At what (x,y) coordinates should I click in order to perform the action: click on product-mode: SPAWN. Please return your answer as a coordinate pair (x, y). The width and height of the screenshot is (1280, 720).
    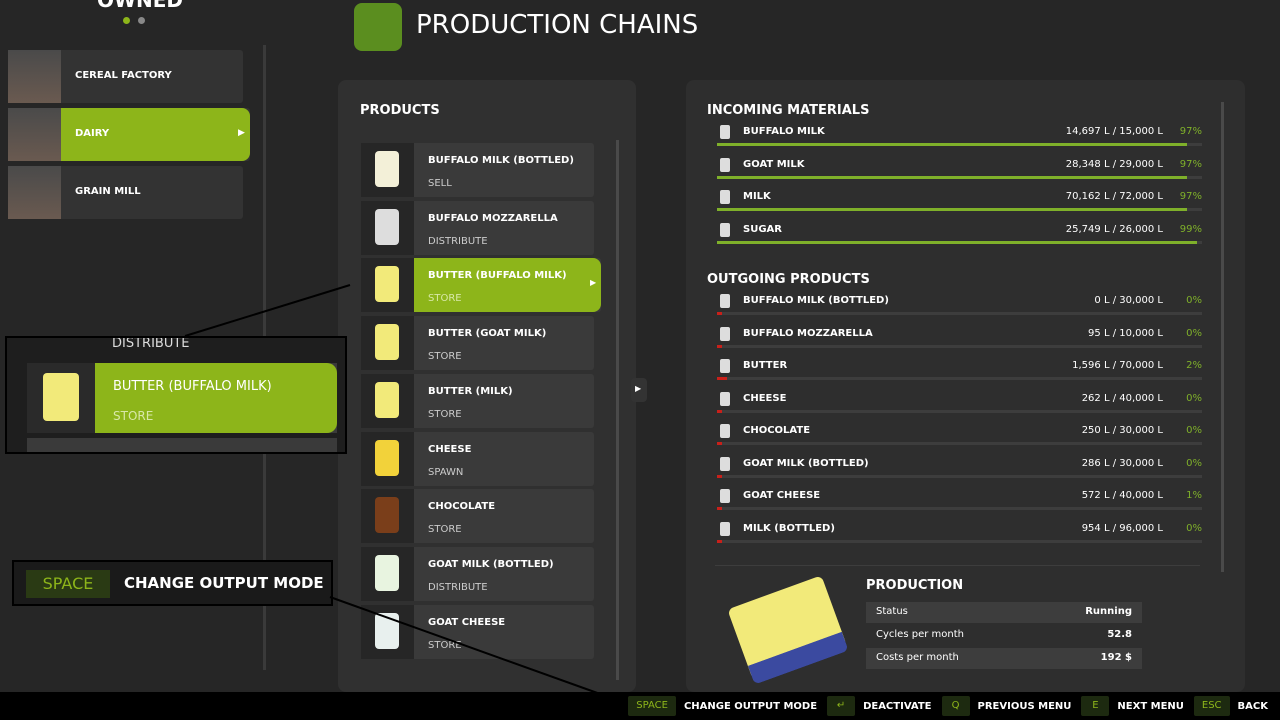
    Looking at the image, I should click on (446, 472).